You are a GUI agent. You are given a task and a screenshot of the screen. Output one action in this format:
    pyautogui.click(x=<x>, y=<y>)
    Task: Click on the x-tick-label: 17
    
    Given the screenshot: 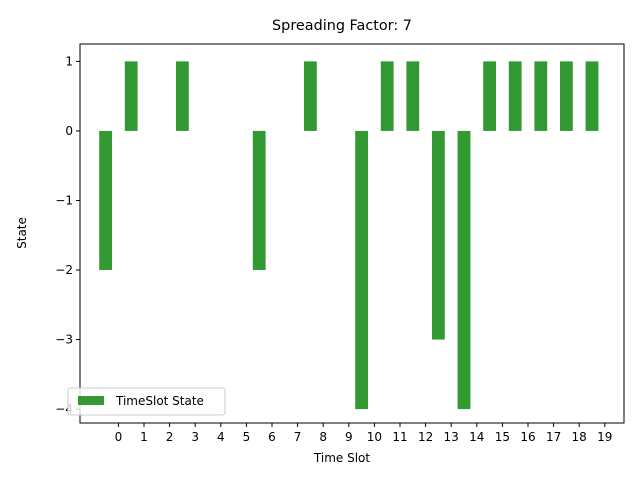 What is the action you would take?
    pyautogui.click(x=553, y=437)
    